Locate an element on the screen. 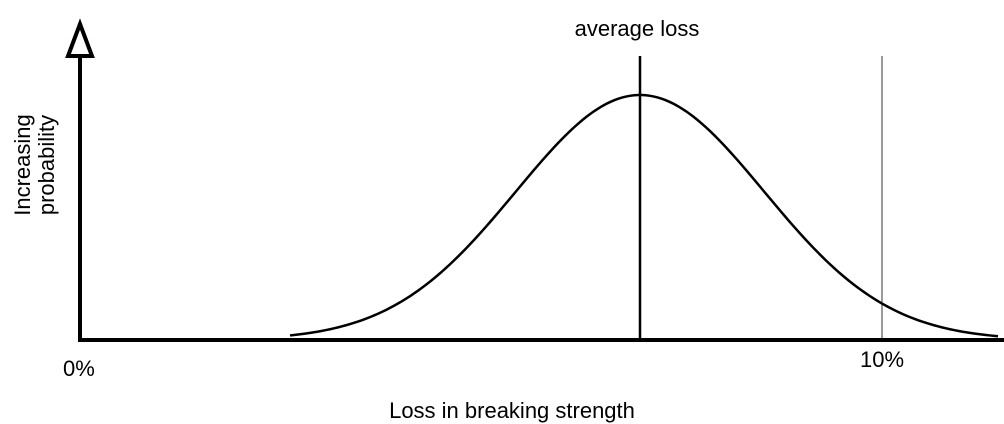 Image resolution: width=1004 pixels, height=424 pixels. x-axis-label: Loss in breaking strength is located at coordinates (512, 410).